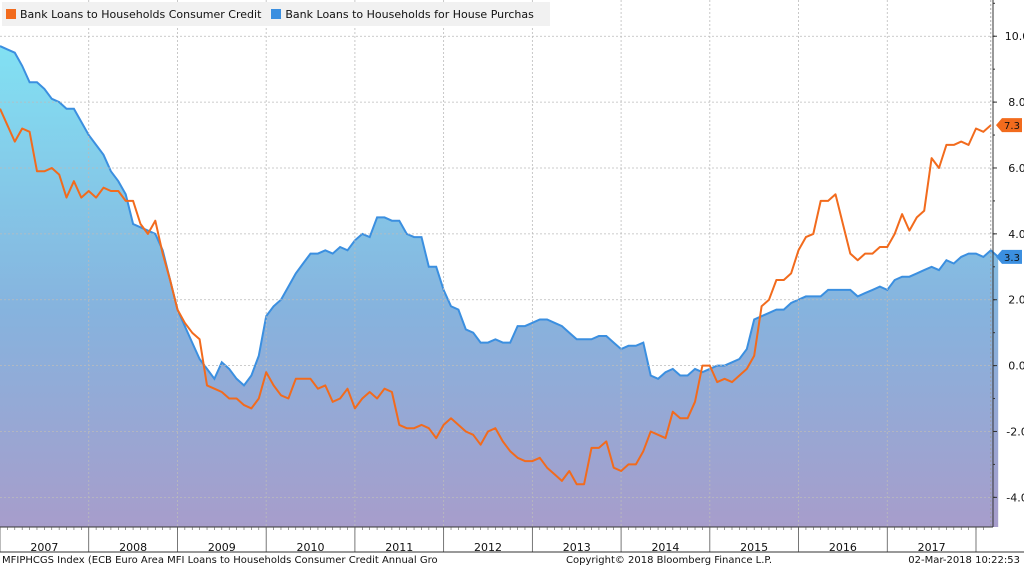 This screenshot has width=1024, height=572. Describe the element at coordinates (222, 547) in the screenshot. I see `x-tick-label-2009: 2009` at that location.